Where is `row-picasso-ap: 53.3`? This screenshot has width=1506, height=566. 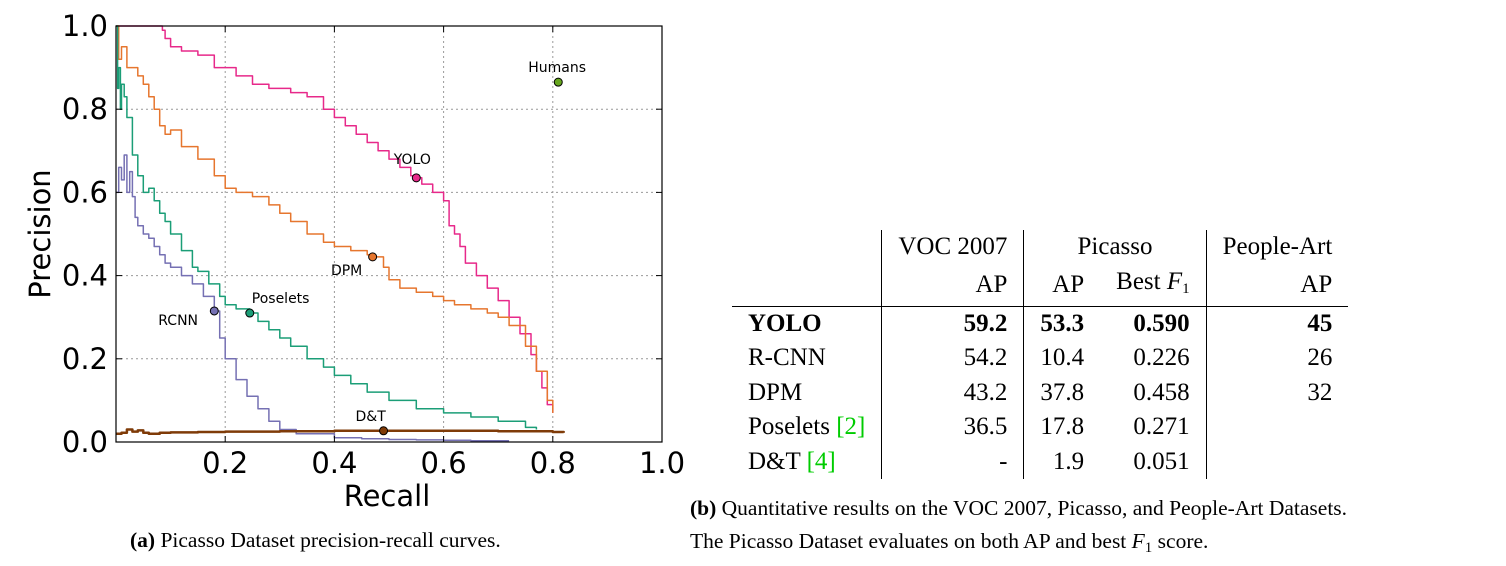 row-picasso-ap: 53.3 is located at coordinates (1062, 323).